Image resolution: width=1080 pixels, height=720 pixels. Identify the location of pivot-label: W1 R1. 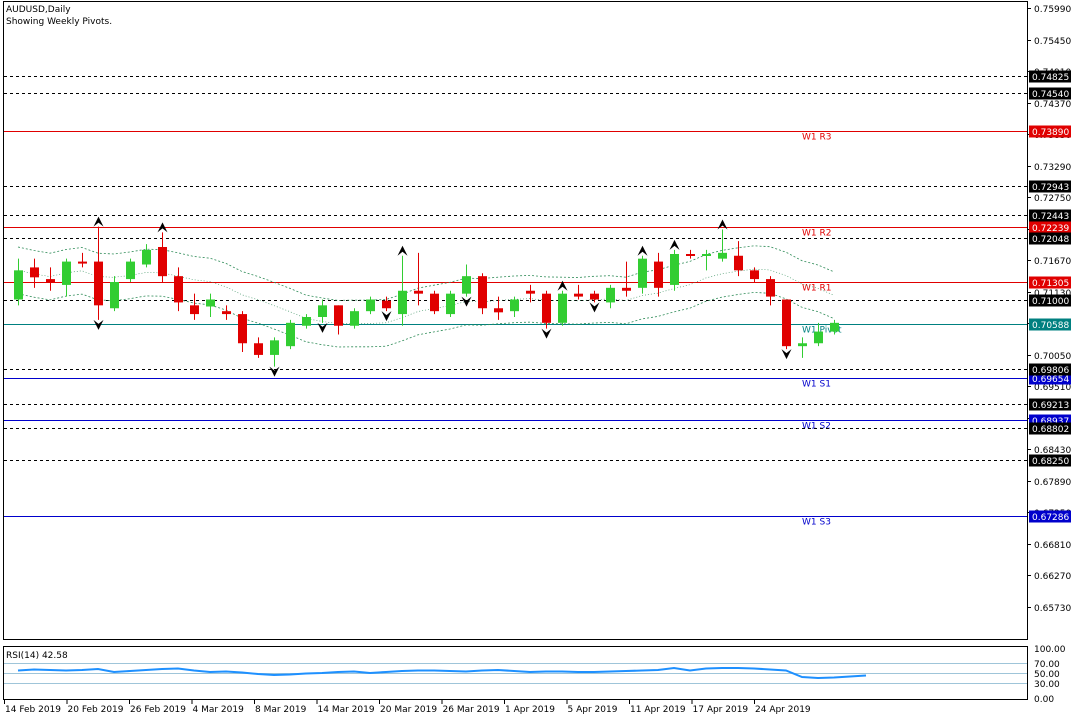
(816, 289).